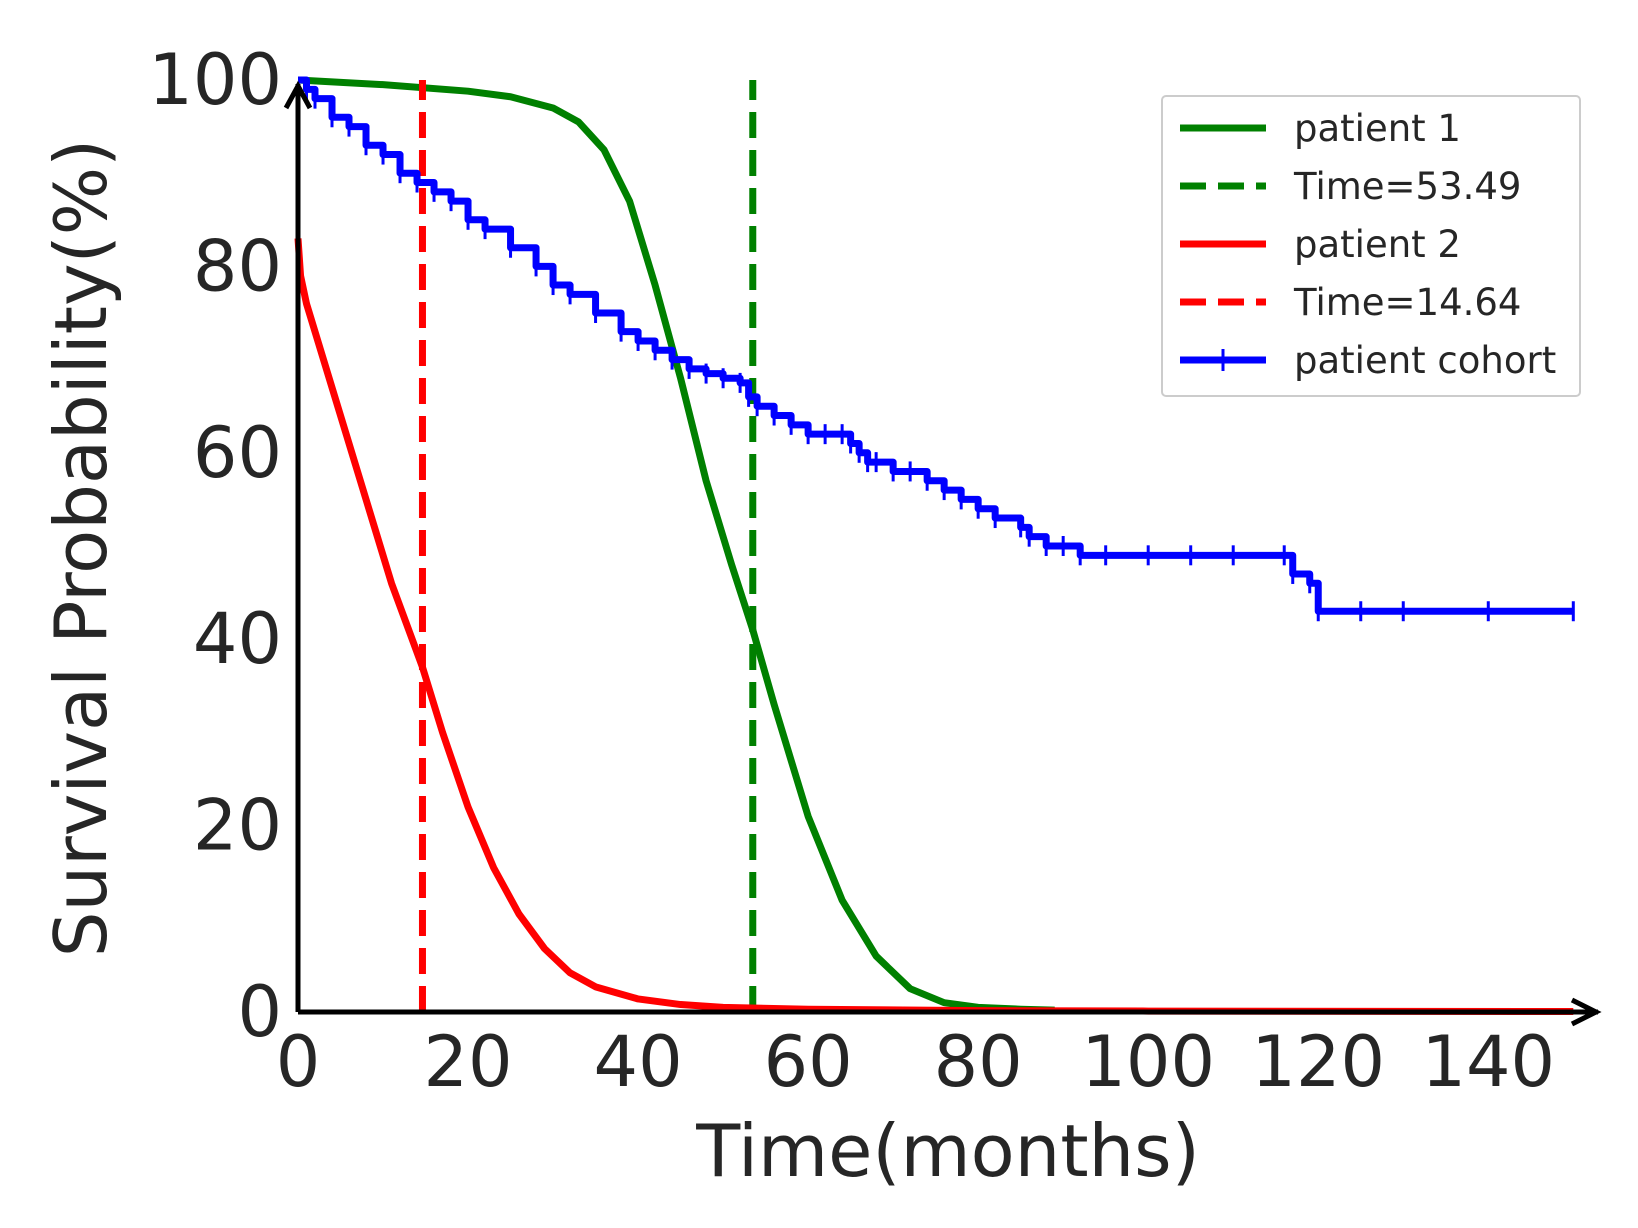 This screenshot has width=1638, height=1228. What do you see at coordinates (215, 80) in the screenshot?
I see `y-tick-label-100: 100` at bounding box center [215, 80].